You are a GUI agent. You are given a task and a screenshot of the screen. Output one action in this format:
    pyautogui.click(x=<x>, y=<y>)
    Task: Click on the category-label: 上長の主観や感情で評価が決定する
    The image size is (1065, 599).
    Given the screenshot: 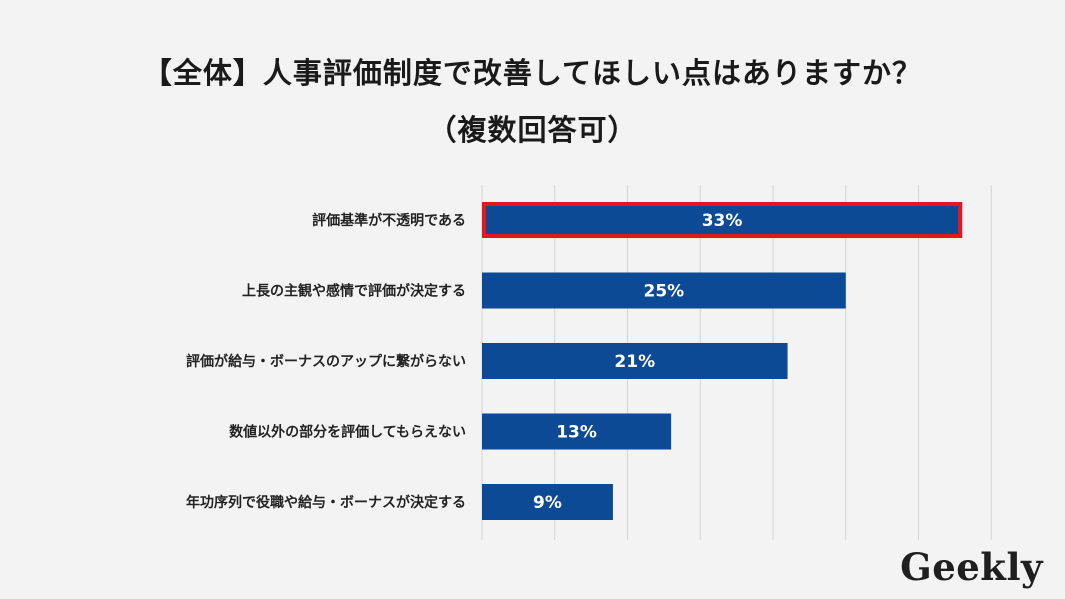 What is the action you would take?
    pyautogui.click(x=354, y=291)
    